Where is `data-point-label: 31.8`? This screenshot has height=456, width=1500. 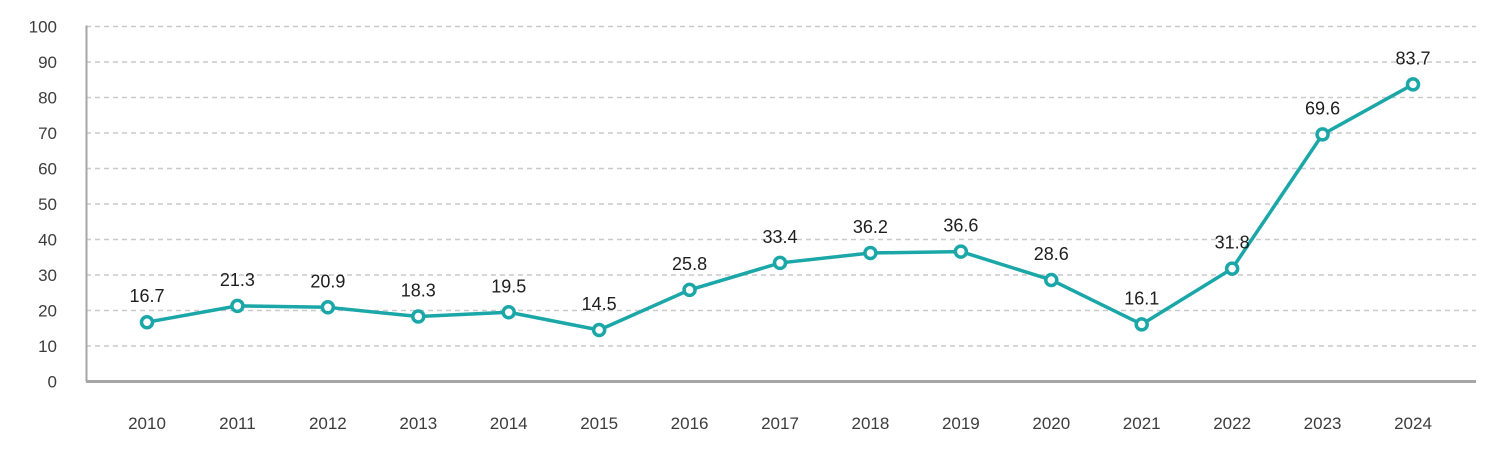
data-point-label: 31.8 is located at coordinates (1232, 243).